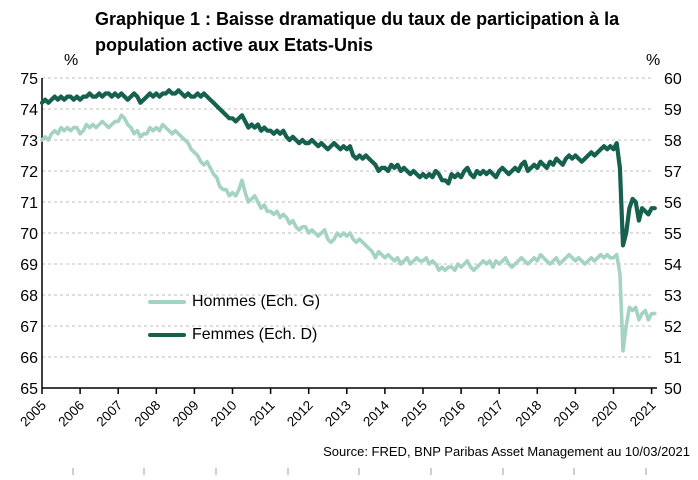  Describe the element at coordinates (673, 203) in the screenshot. I see `y-axis-label-right: 56` at that location.